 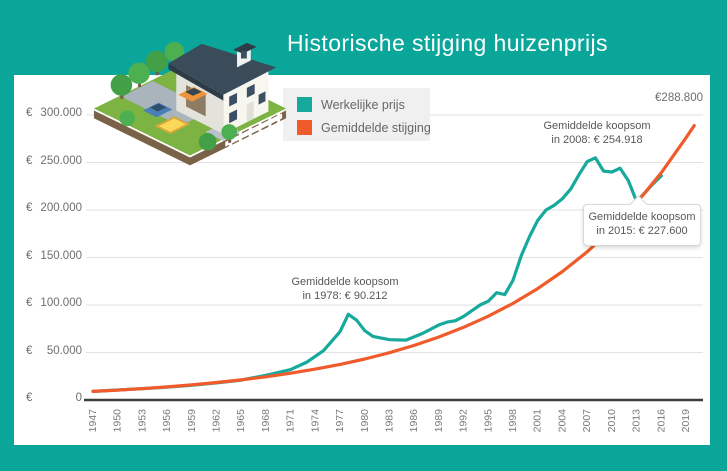 I want to click on x-tick-label: 2010, so click(x=612, y=421).